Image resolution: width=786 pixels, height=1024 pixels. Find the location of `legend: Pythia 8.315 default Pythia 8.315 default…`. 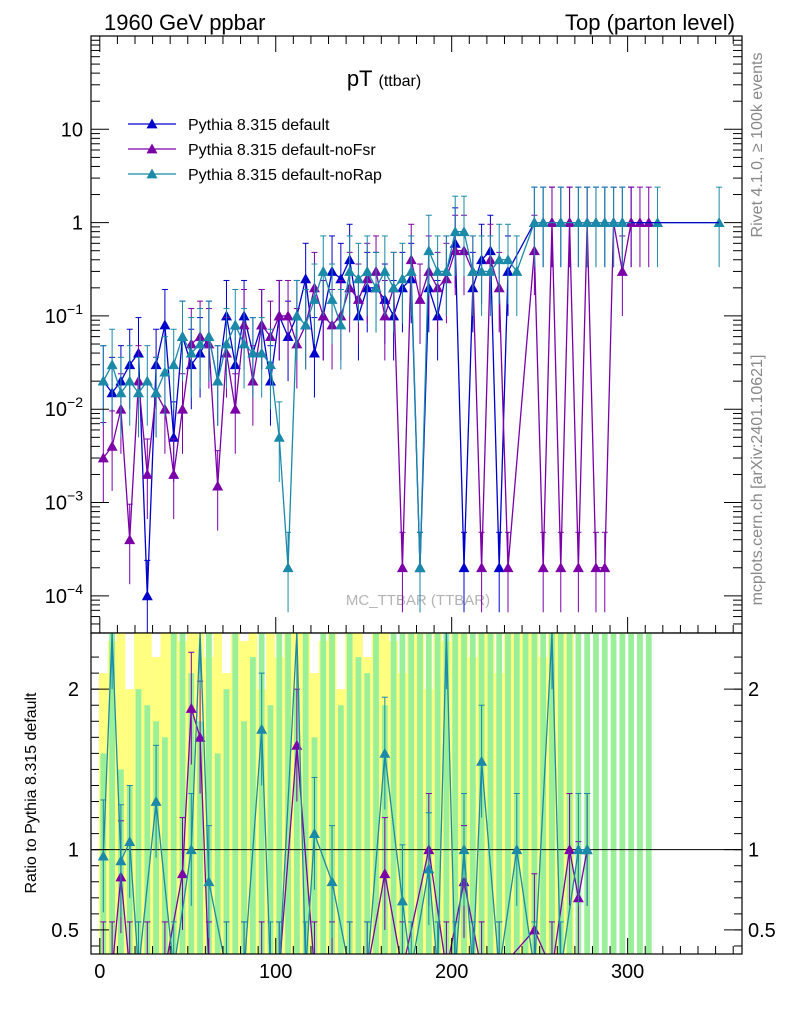

legend: Pythia 8.315 default Pythia 8.315 default… is located at coordinates (255, 150).